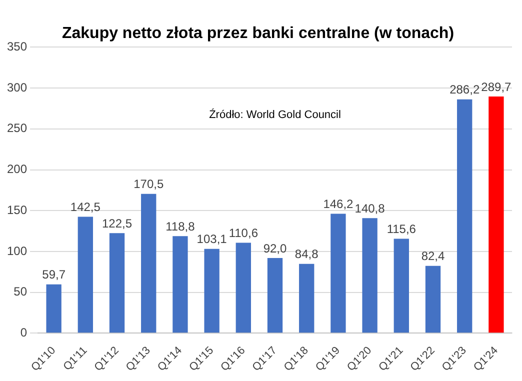 Image resolution: width=522 pixels, height=381 pixels. Describe the element at coordinates (465, 89) in the screenshot. I see `data-label: 286,2` at that location.